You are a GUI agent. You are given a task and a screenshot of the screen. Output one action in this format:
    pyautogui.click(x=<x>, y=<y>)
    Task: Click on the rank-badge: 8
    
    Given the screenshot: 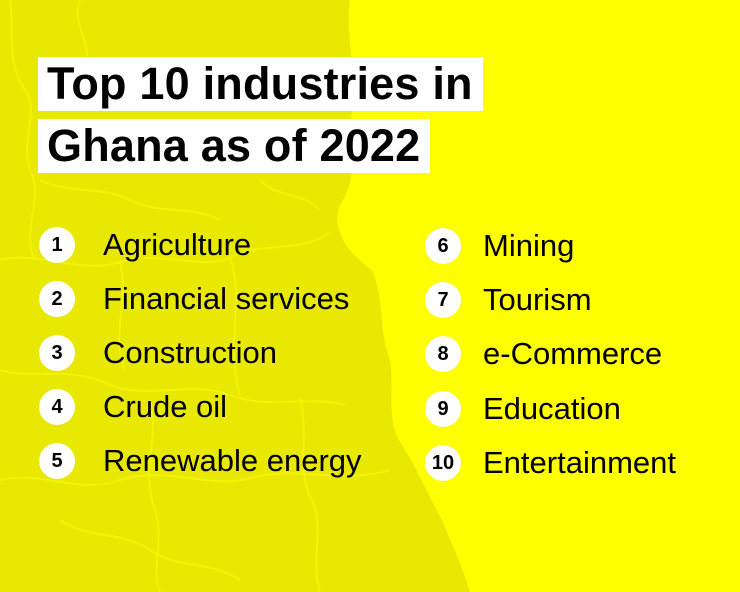 What is the action you would take?
    pyautogui.click(x=443, y=354)
    